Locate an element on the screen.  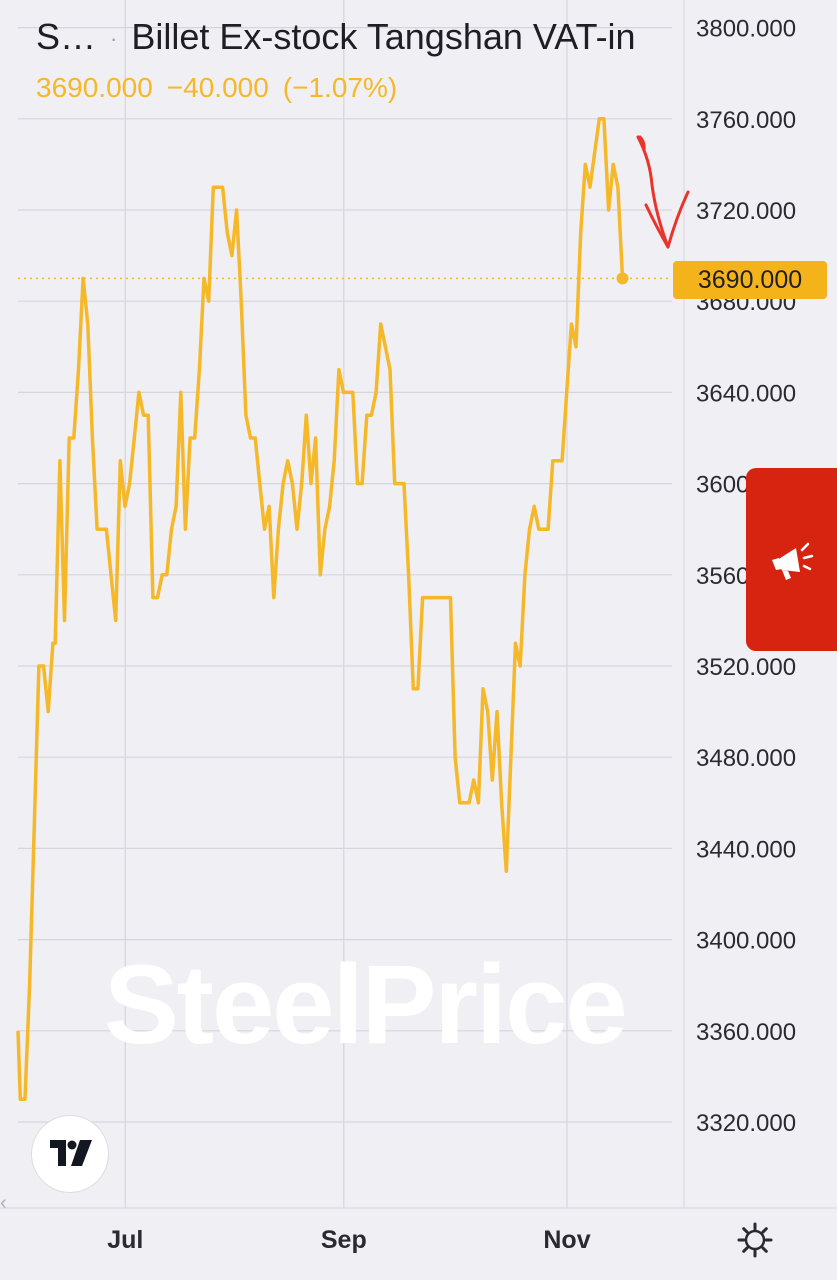
tradingview-logo-button is located at coordinates (70, 1154).